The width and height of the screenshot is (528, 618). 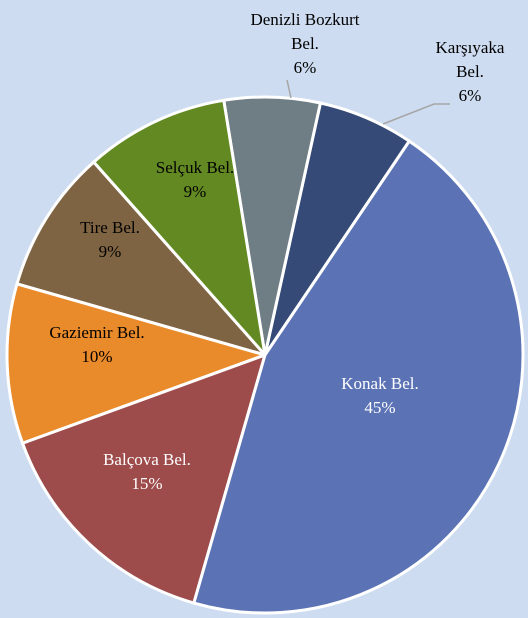 I want to click on category-label: Balçova Bel., so click(x=147, y=459).